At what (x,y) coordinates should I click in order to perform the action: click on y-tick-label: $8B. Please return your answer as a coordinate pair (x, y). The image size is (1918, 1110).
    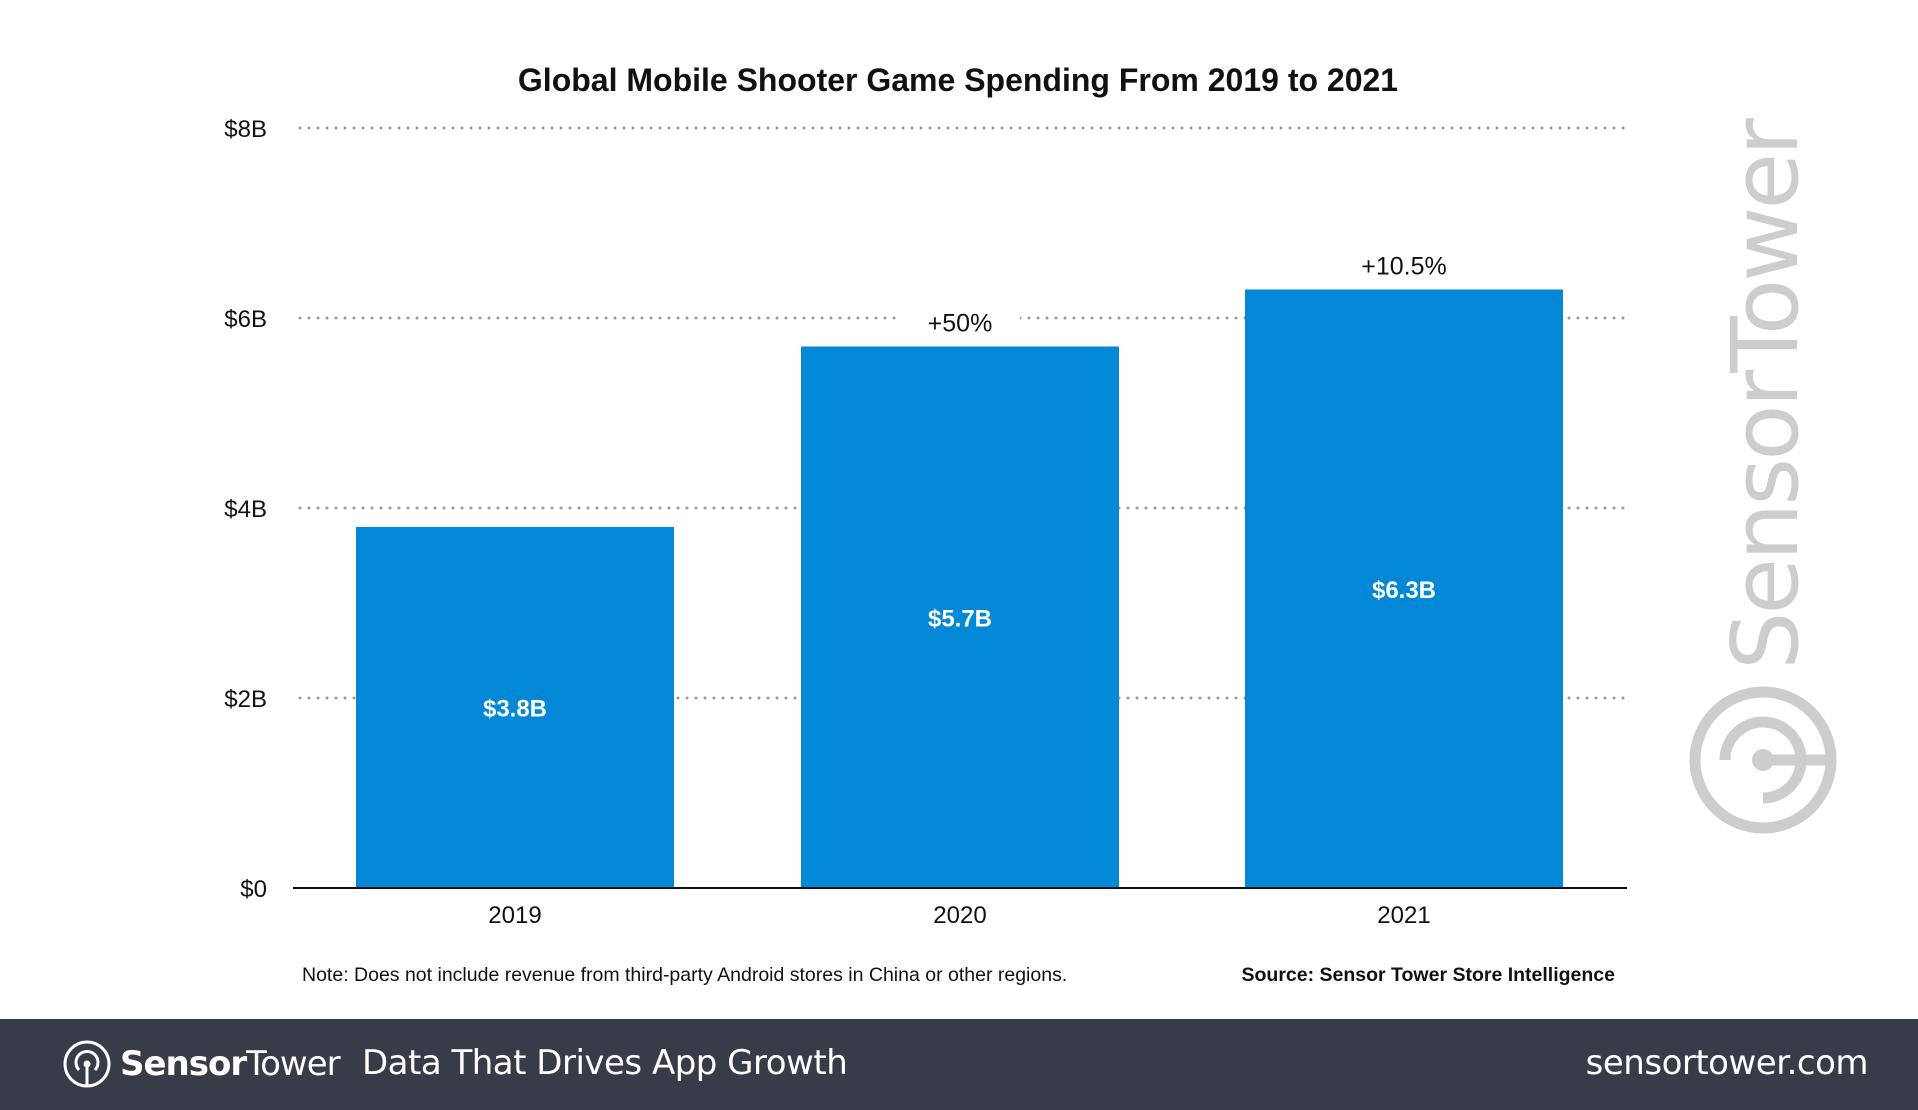
    Looking at the image, I should click on (245, 129).